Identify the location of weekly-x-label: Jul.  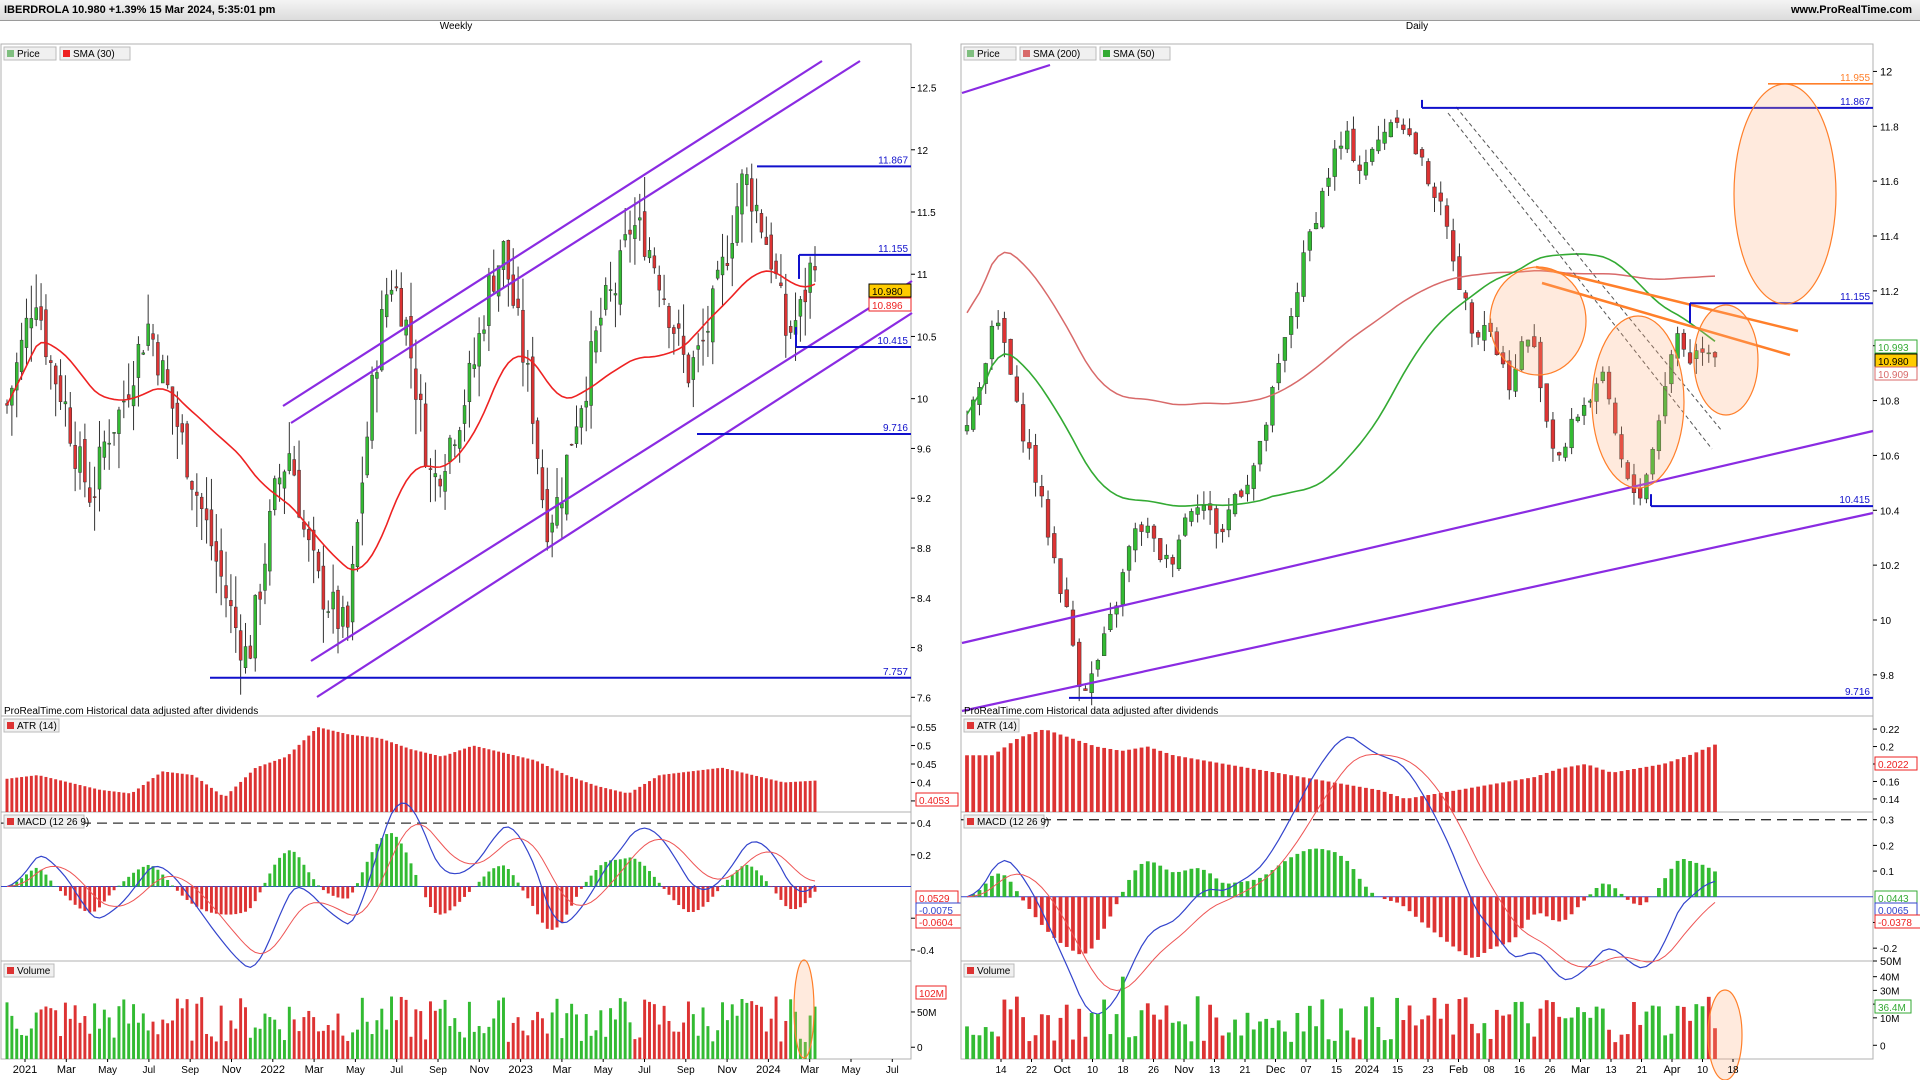
(892, 1070).